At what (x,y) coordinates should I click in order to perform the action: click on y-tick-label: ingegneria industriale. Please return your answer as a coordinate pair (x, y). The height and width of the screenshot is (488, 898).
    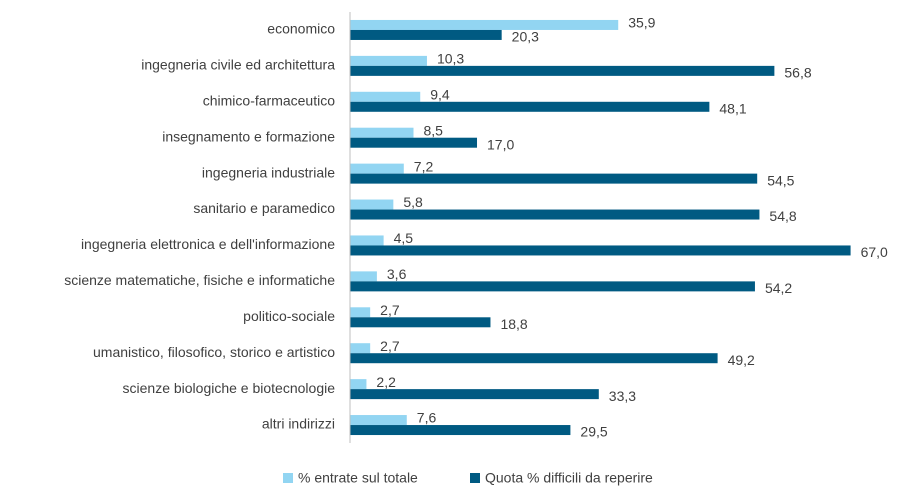
    Looking at the image, I should click on (268, 172).